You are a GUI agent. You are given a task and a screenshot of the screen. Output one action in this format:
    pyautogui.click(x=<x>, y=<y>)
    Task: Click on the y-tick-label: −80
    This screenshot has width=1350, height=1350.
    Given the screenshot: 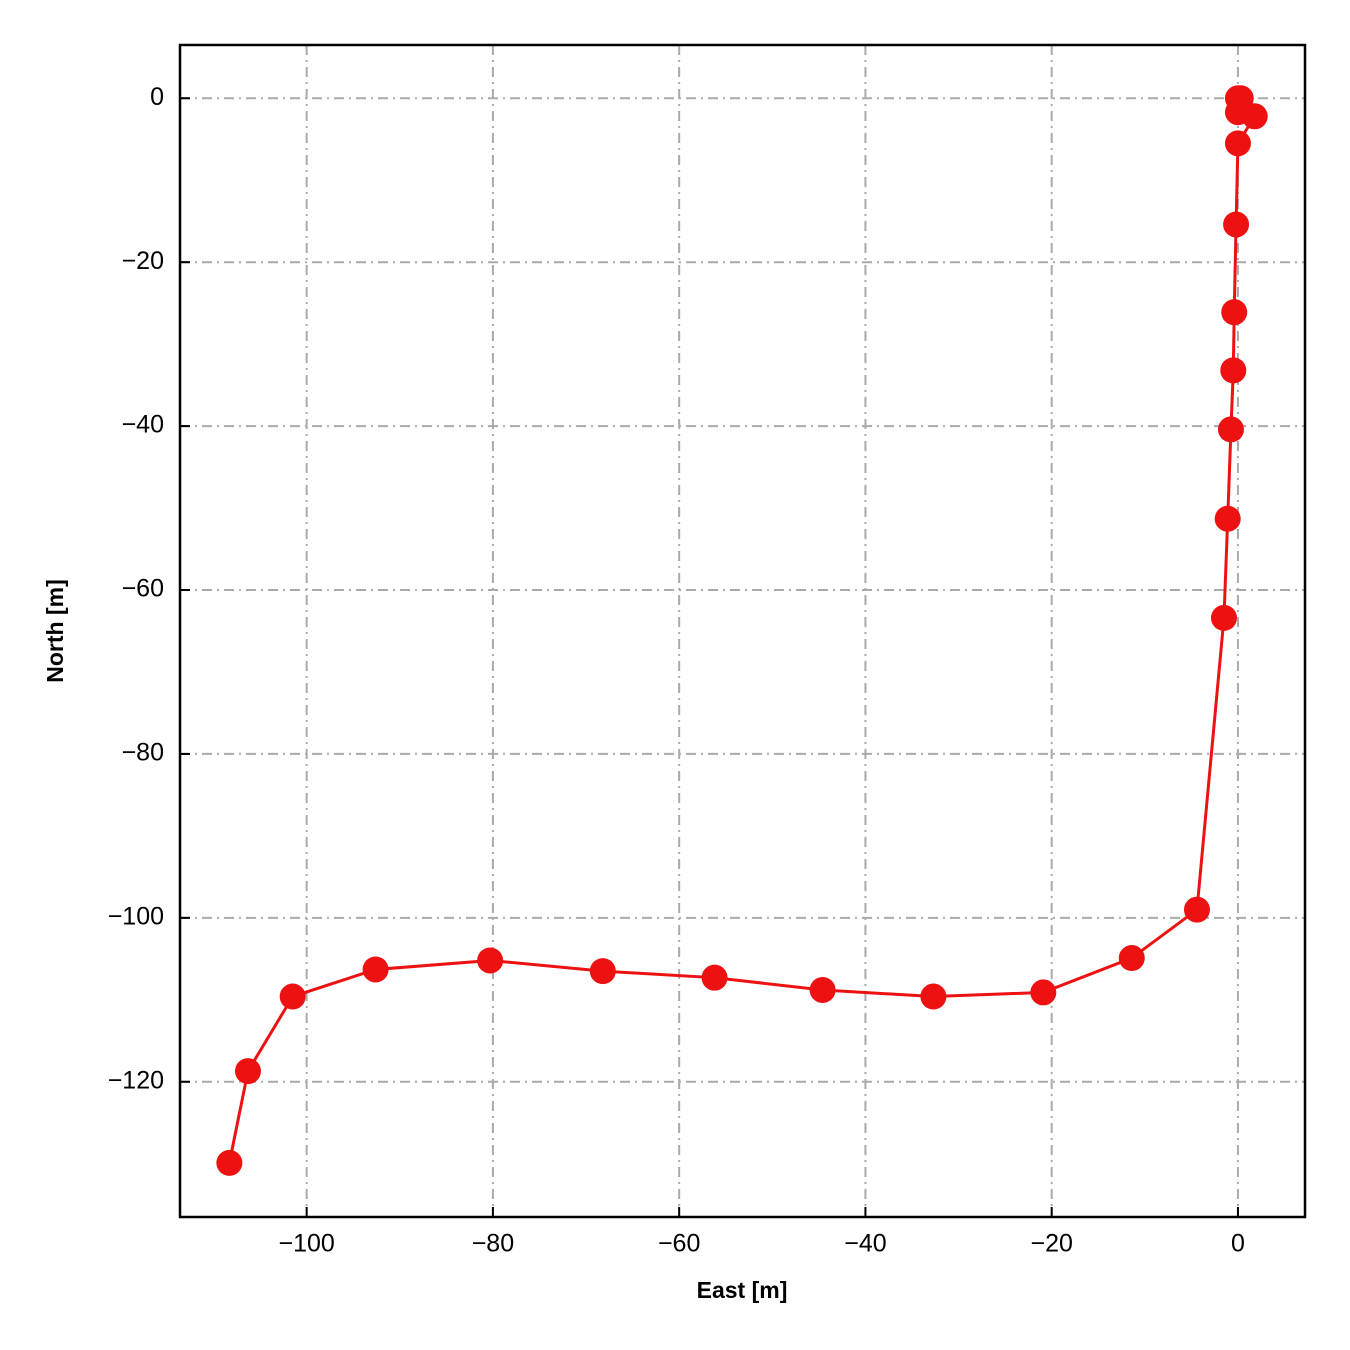 What is the action you would take?
    pyautogui.click(x=143, y=753)
    